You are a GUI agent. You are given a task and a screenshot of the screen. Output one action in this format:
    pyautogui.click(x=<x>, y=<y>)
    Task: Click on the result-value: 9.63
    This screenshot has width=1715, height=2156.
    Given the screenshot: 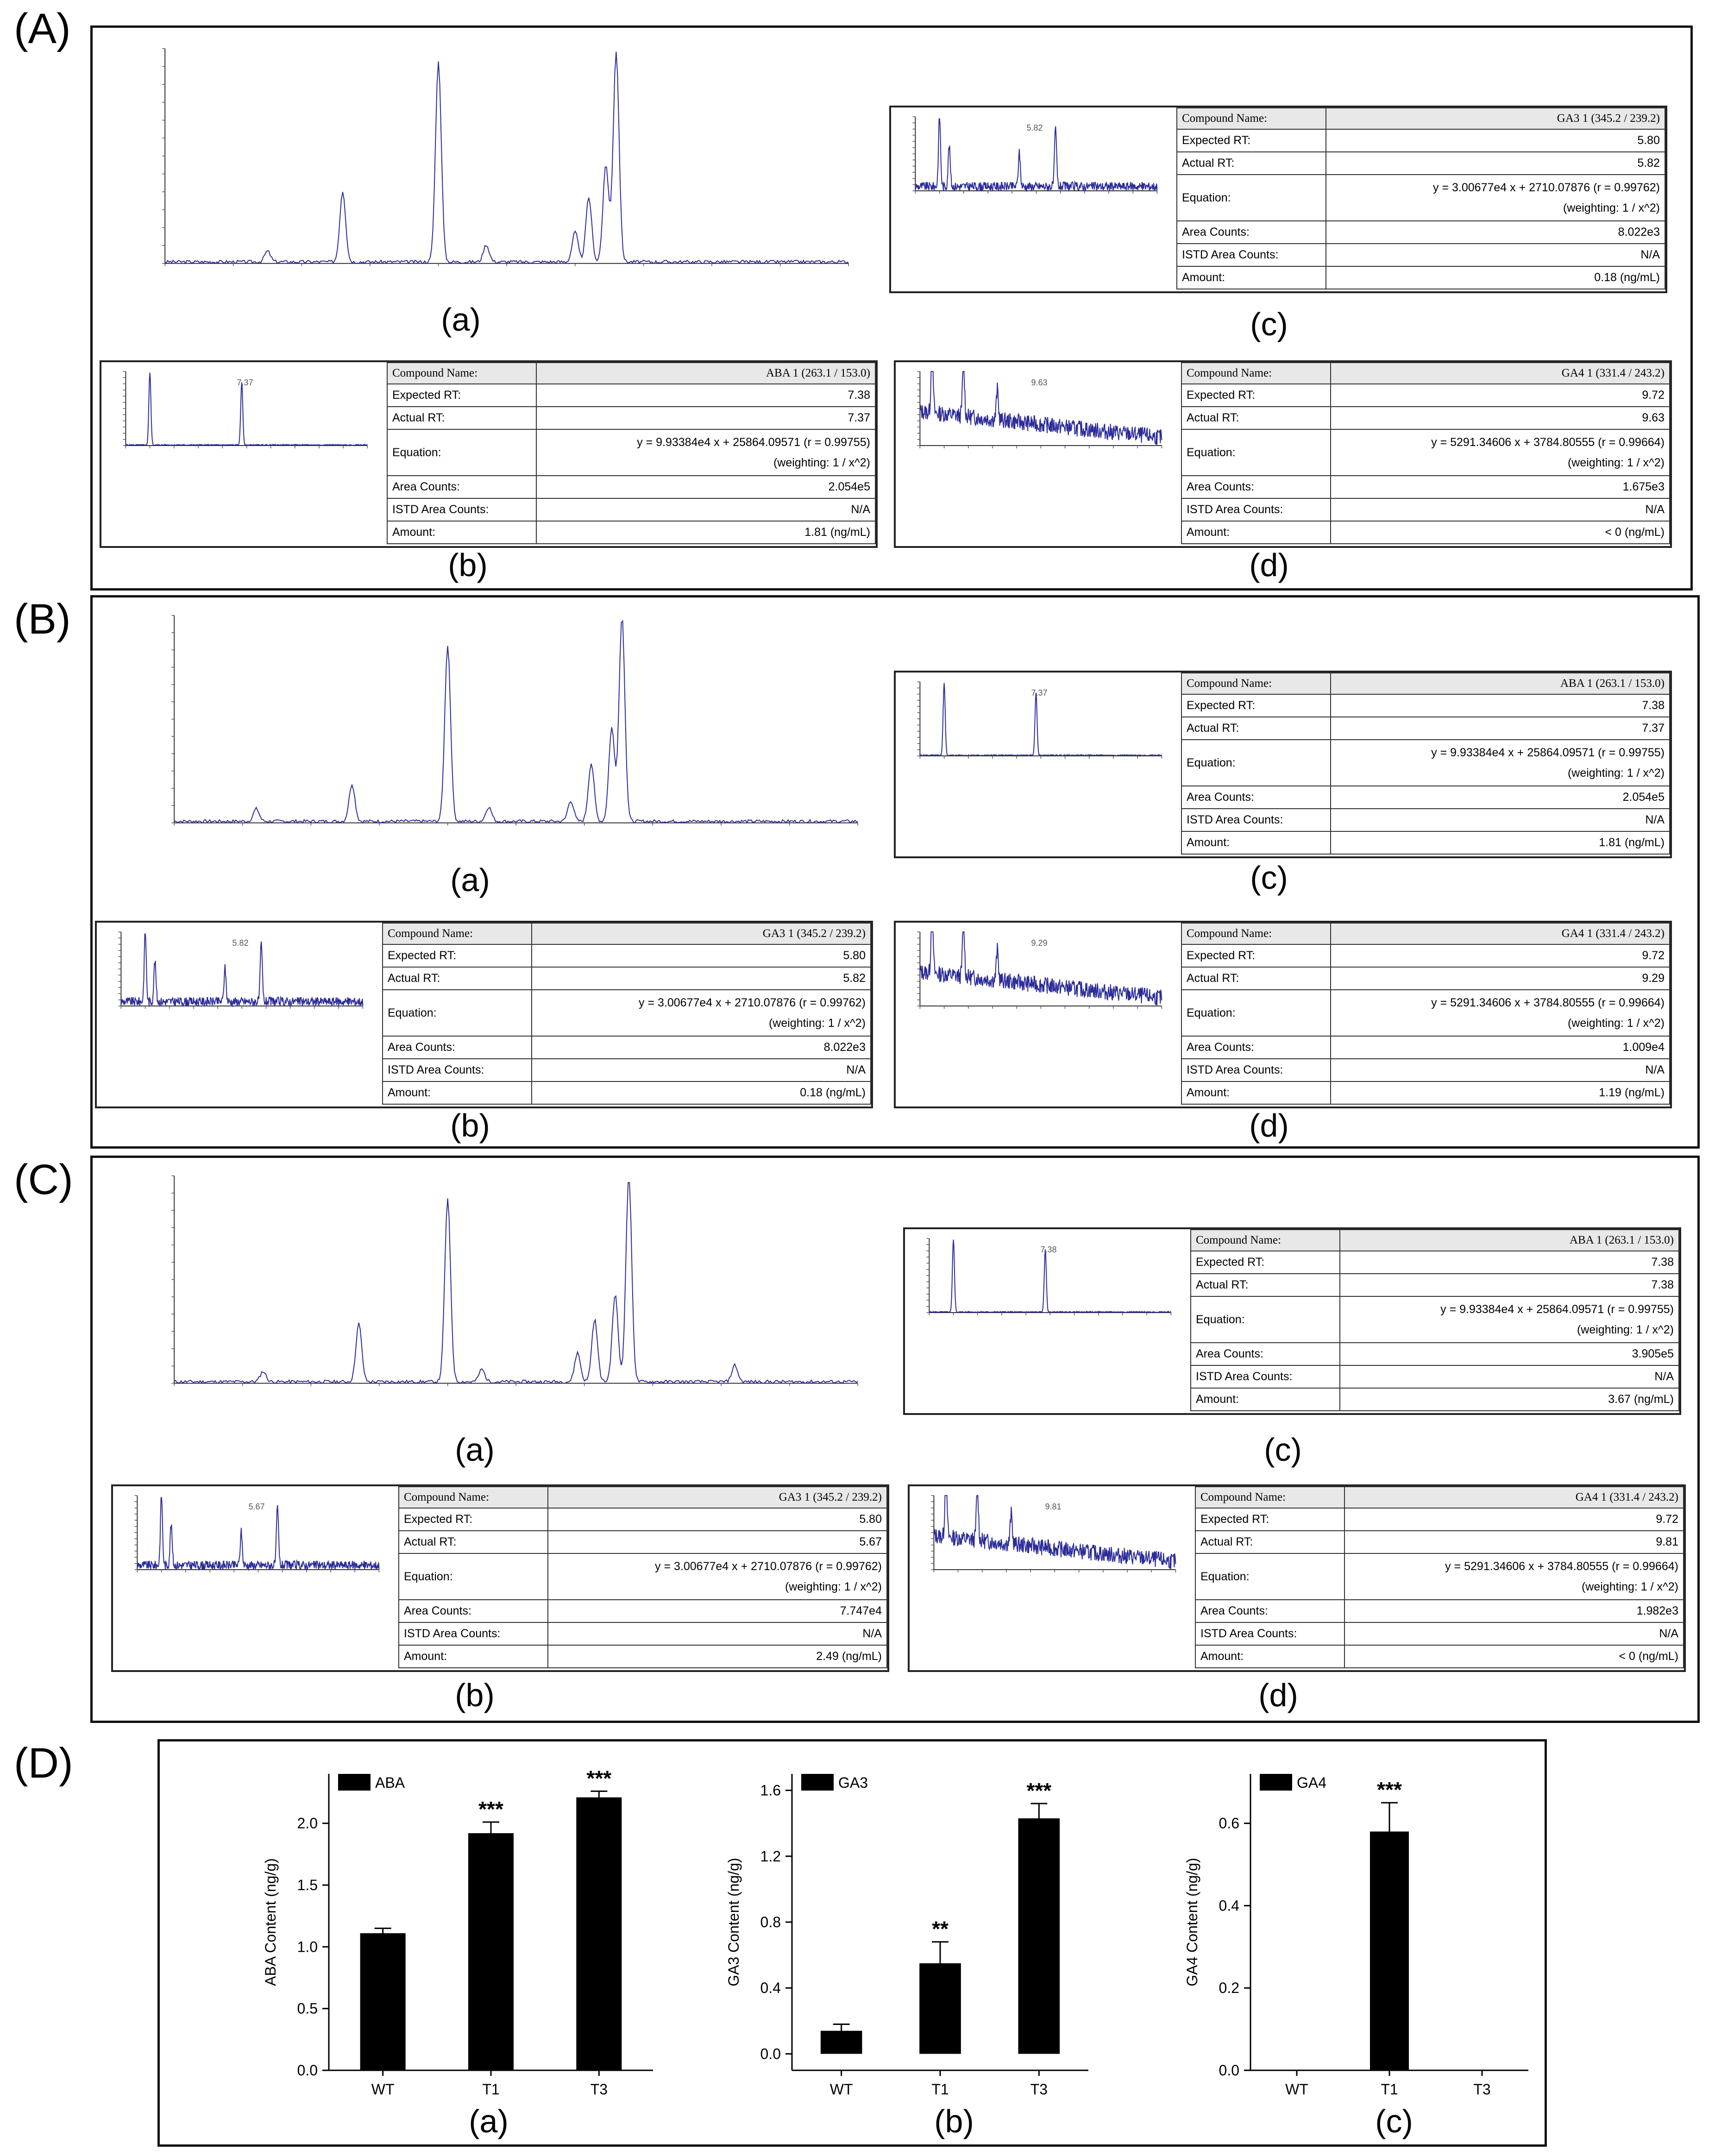 What is the action you would take?
    pyautogui.click(x=1500, y=418)
    